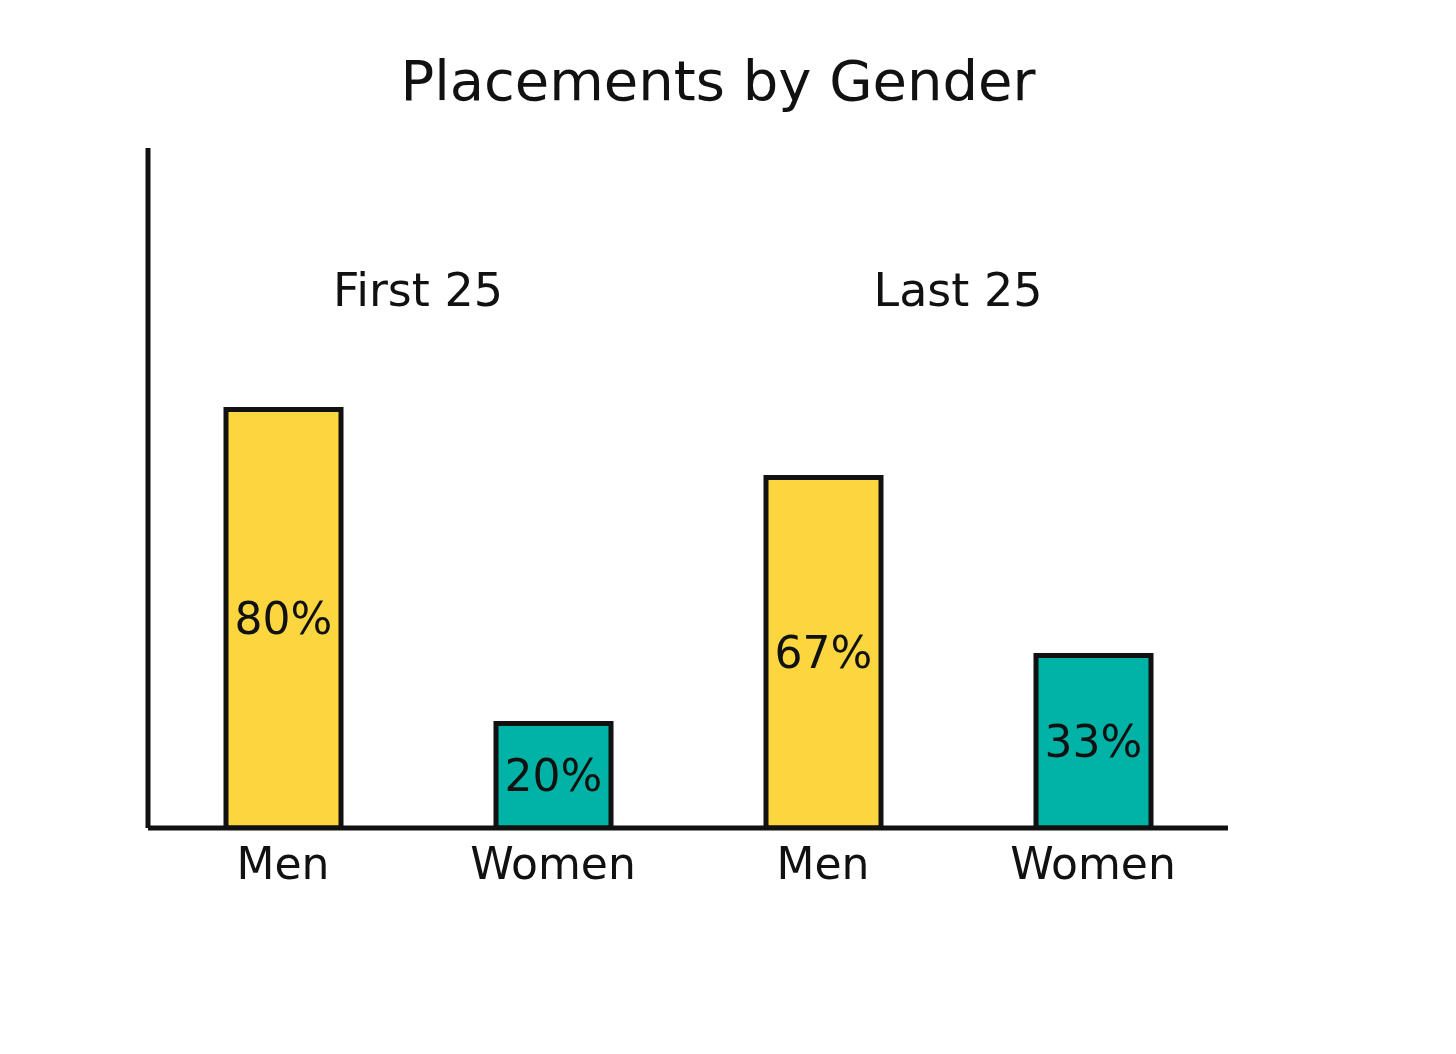 The image size is (1456, 1054). I want to click on data-label: 67%, so click(823, 653).